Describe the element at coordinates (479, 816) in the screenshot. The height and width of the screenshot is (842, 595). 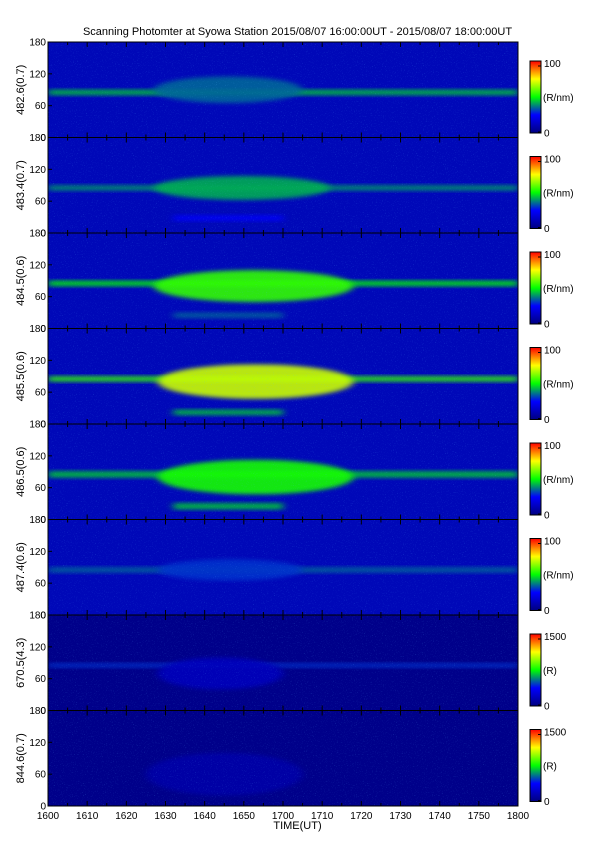
I see `x-tick-label: 1750` at that location.